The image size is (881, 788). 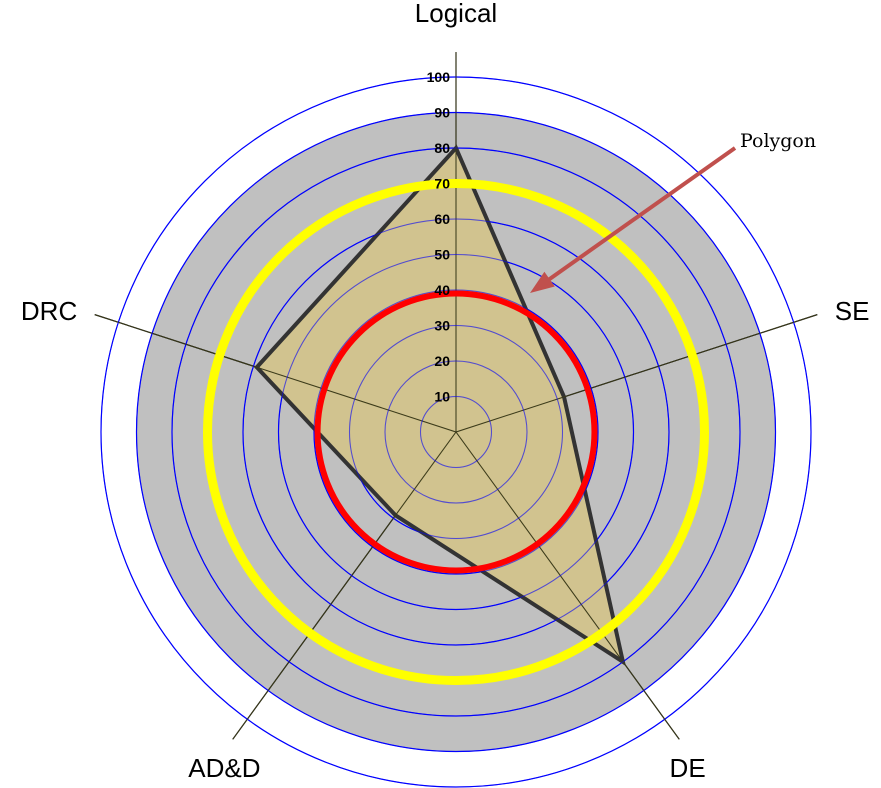 I want to click on tick-label-100: 100, so click(x=439, y=77).